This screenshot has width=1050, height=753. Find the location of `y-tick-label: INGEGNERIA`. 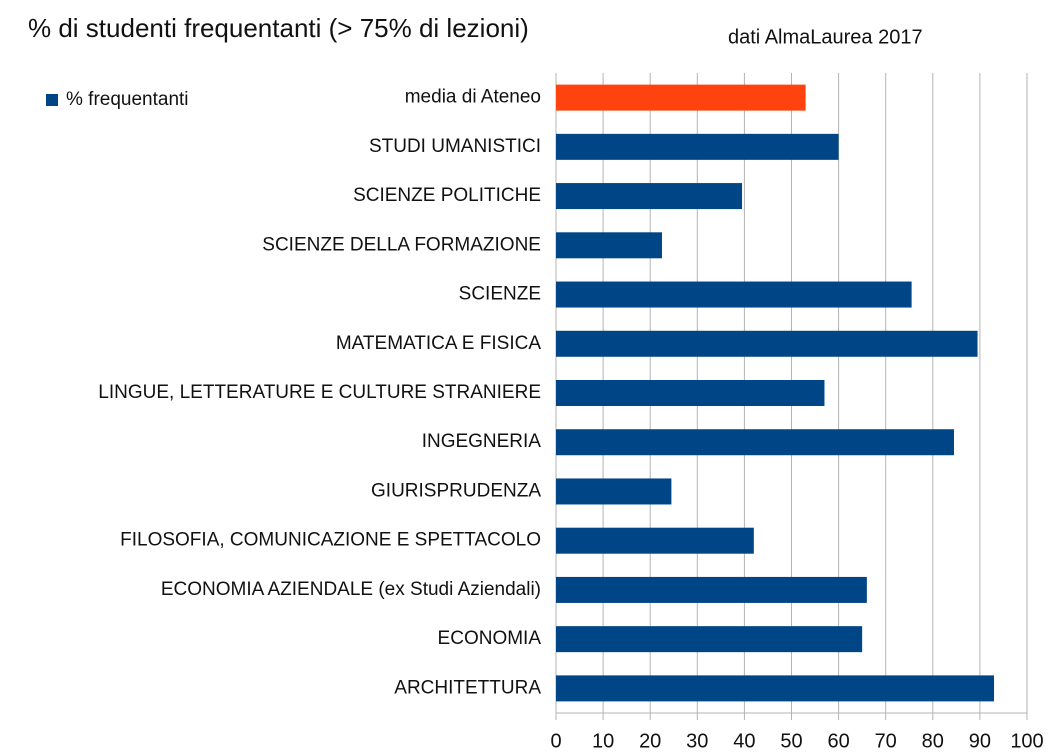

y-tick-label: INGEGNERIA is located at coordinates (482, 441).